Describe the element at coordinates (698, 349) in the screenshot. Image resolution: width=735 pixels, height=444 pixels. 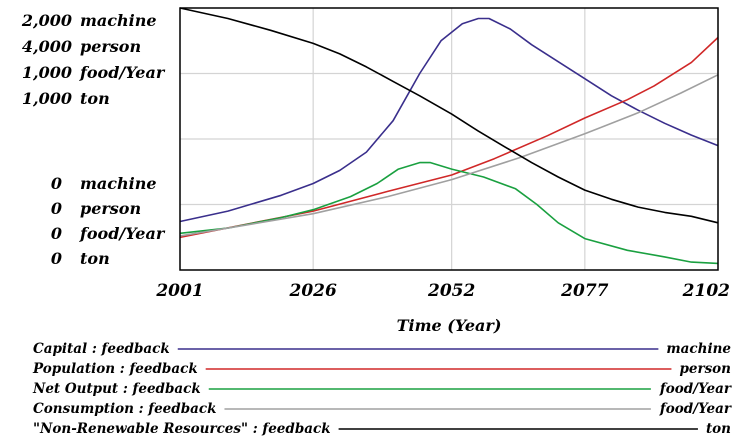
I see `legend-unit-0: machine` at that location.